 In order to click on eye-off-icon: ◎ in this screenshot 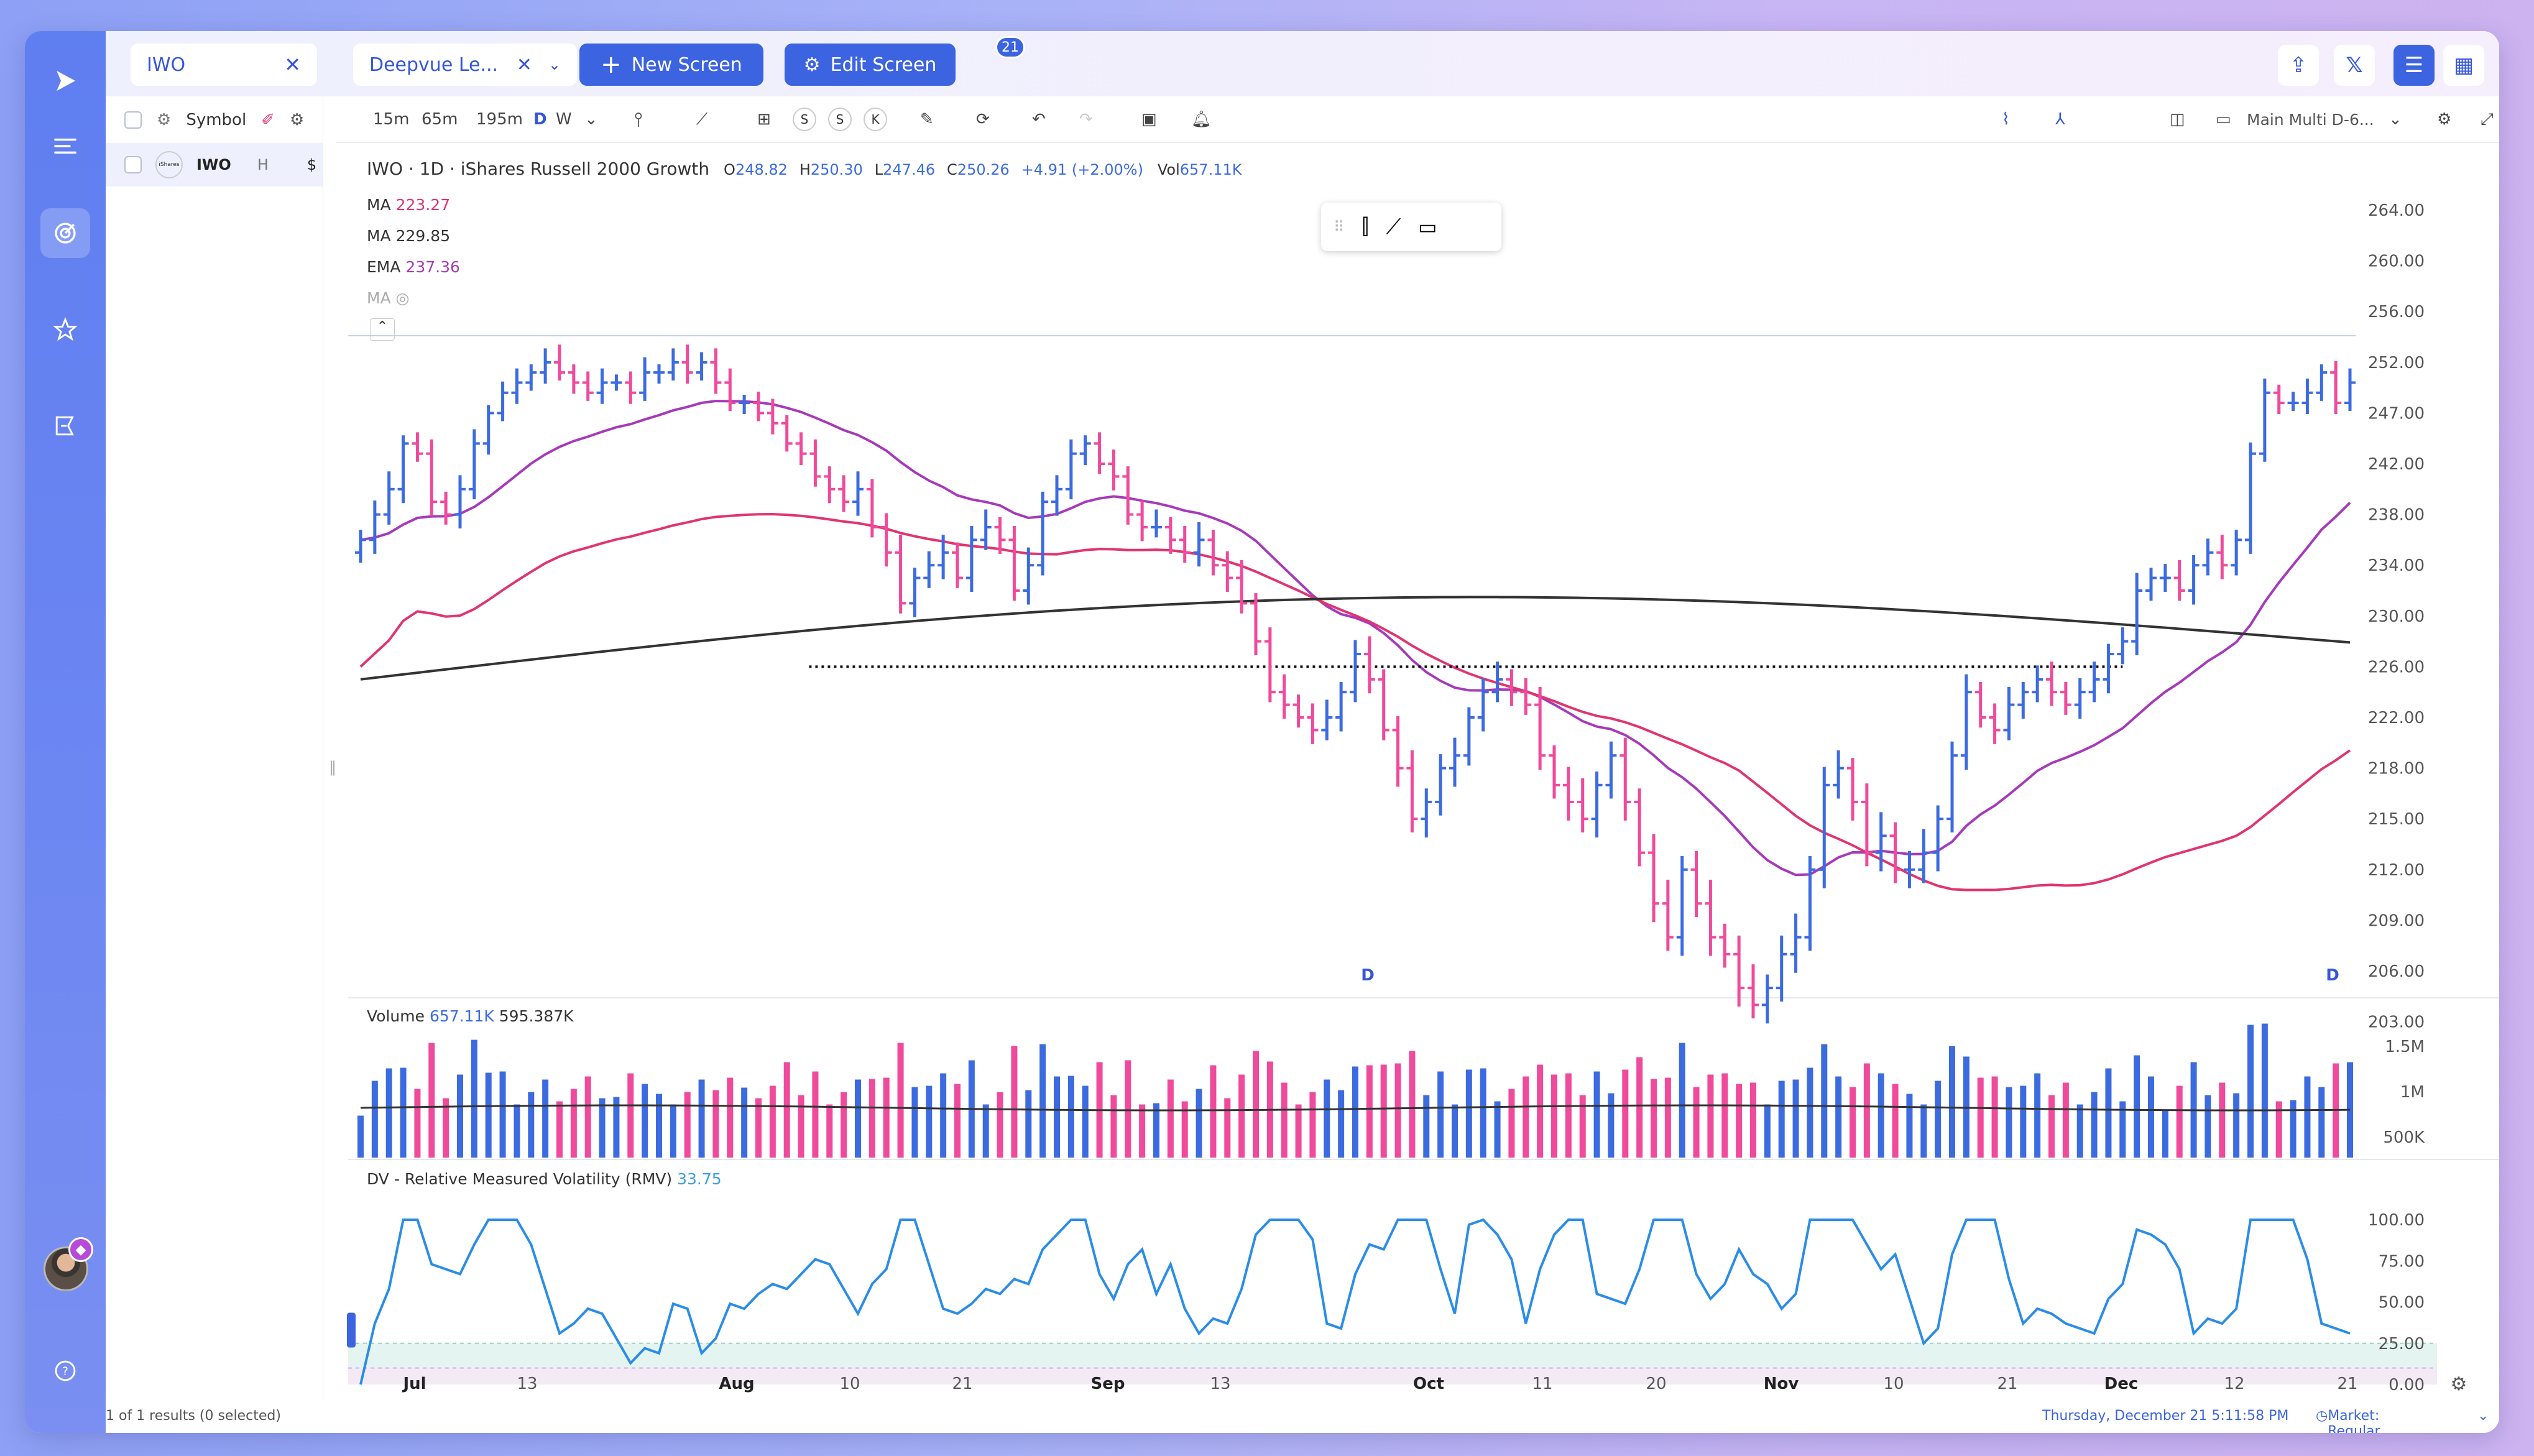, I will do `click(402, 298)`.